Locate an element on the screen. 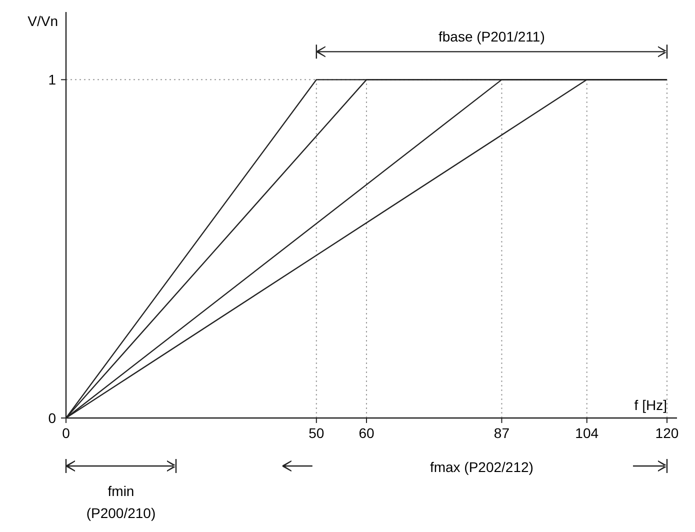  x-tick-label: 104 is located at coordinates (587, 433).